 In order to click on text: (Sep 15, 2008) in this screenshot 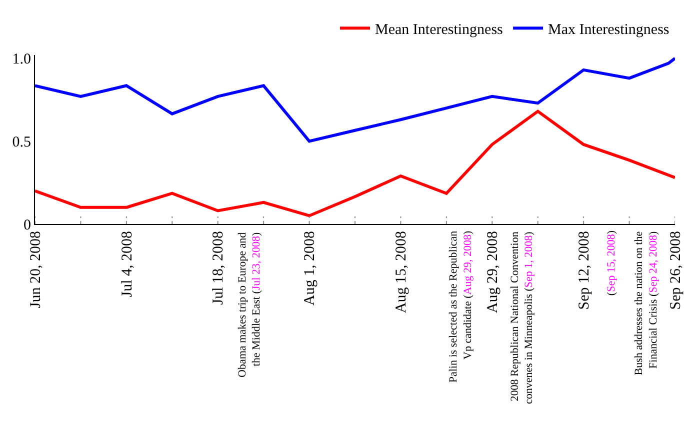, I will do `click(611, 263)`.